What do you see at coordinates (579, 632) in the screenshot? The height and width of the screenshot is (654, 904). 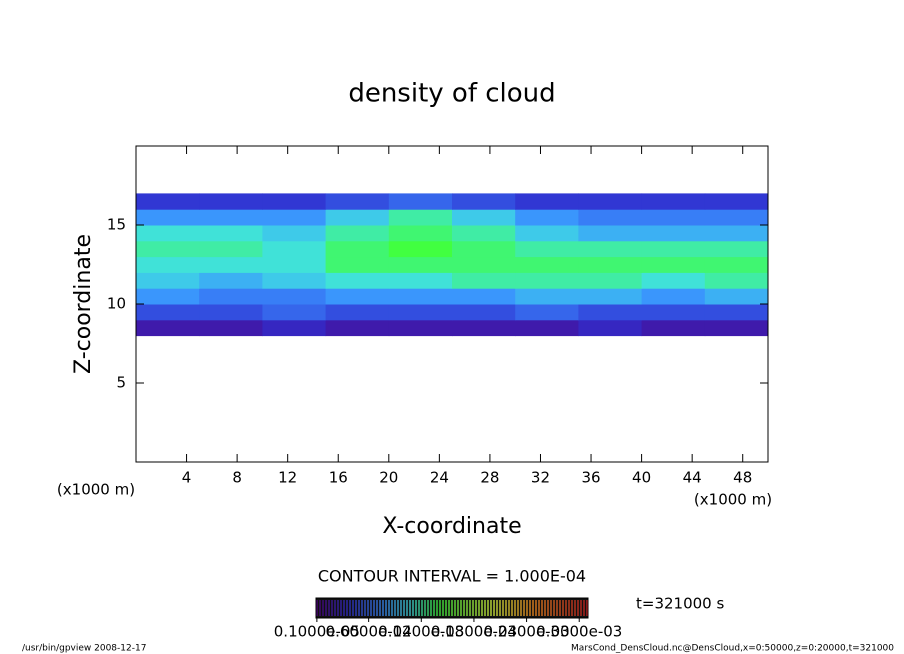 I see `colorbar-tick-label: 0.3000e-03` at bounding box center [579, 632].